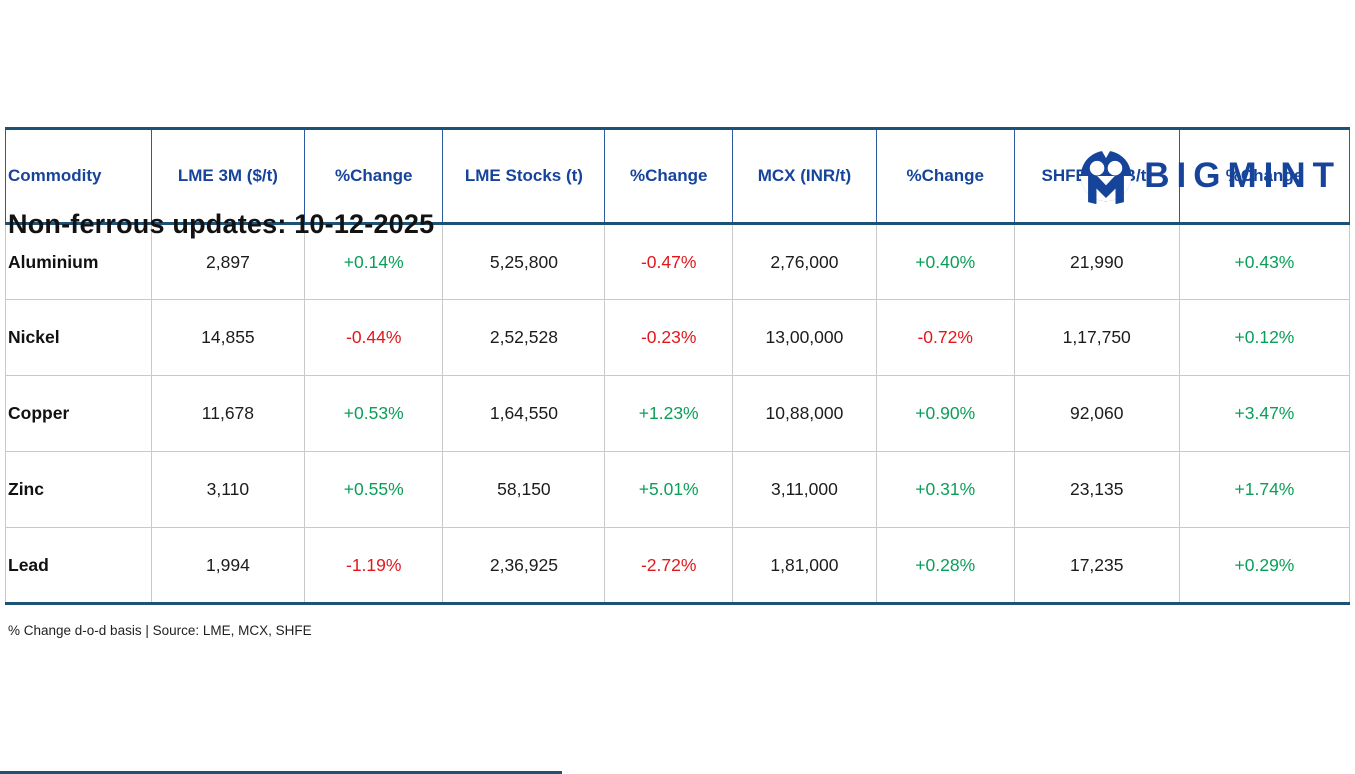 The width and height of the screenshot is (1355, 774). What do you see at coordinates (1265, 337) in the screenshot?
I see `change-cell: +0.12%` at bounding box center [1265, 337].